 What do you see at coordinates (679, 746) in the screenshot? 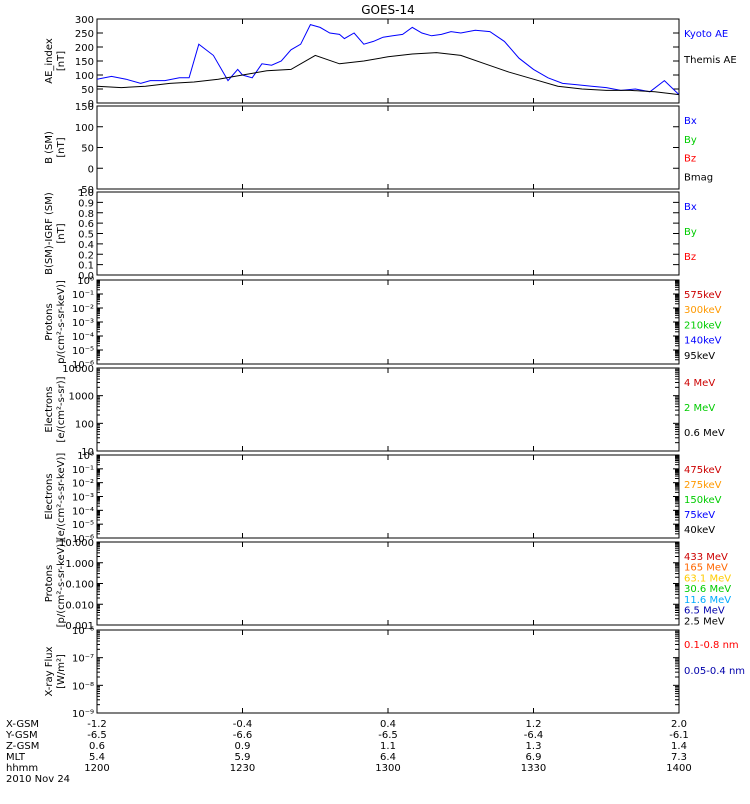
I see `footer-value: 1.4` at bounding box center [679, 746].